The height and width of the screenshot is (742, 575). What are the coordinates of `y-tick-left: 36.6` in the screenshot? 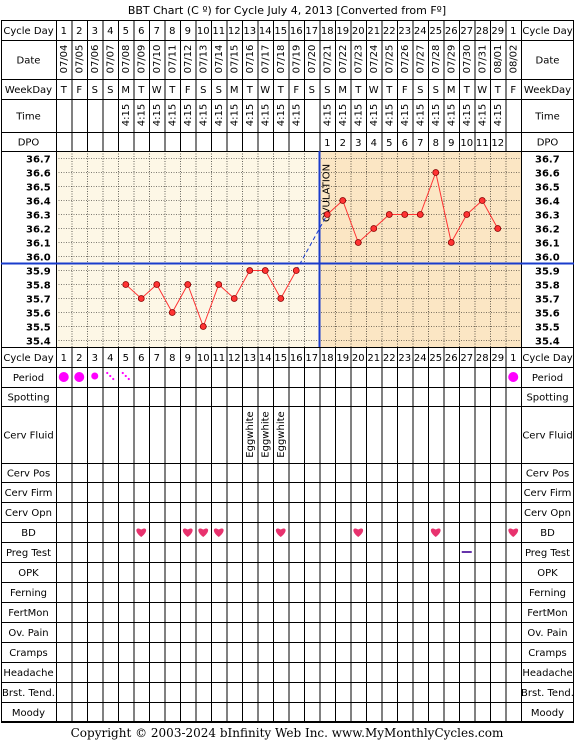 It's located at (38, 174).